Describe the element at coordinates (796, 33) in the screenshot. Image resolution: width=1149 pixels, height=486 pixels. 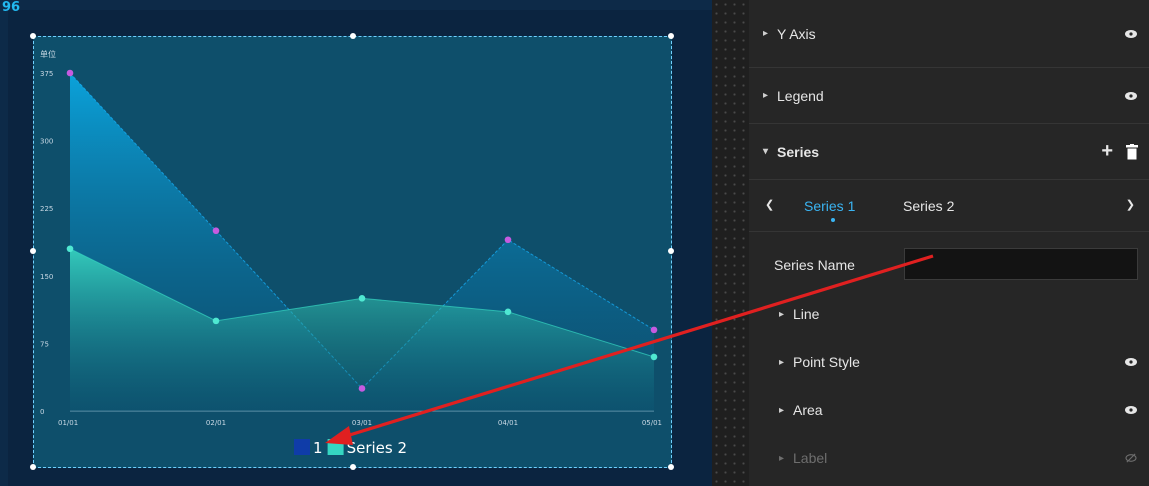
I see `section-y-axis-label: Y Axis` at that location.